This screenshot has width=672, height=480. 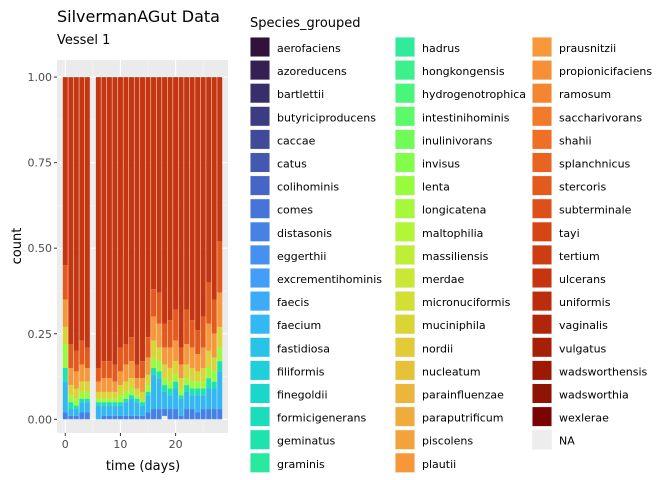 What do you see at coordinates (569, 233) in the screenshot?
I see `legend-label: tayi` at bounding box center [569, 233].